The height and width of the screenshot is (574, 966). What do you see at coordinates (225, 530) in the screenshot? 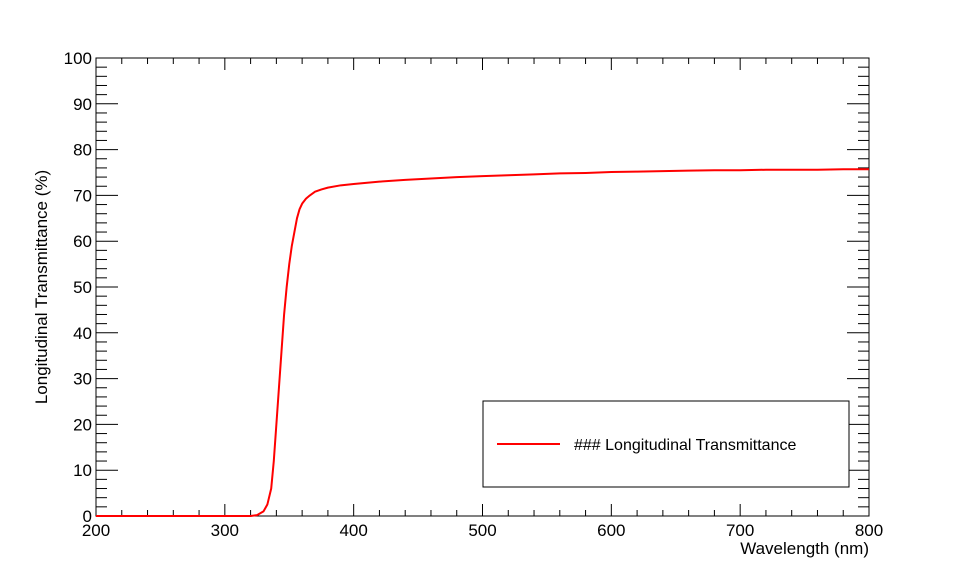
I see `x-tick-label: 300` at bounding box center [225, 530].